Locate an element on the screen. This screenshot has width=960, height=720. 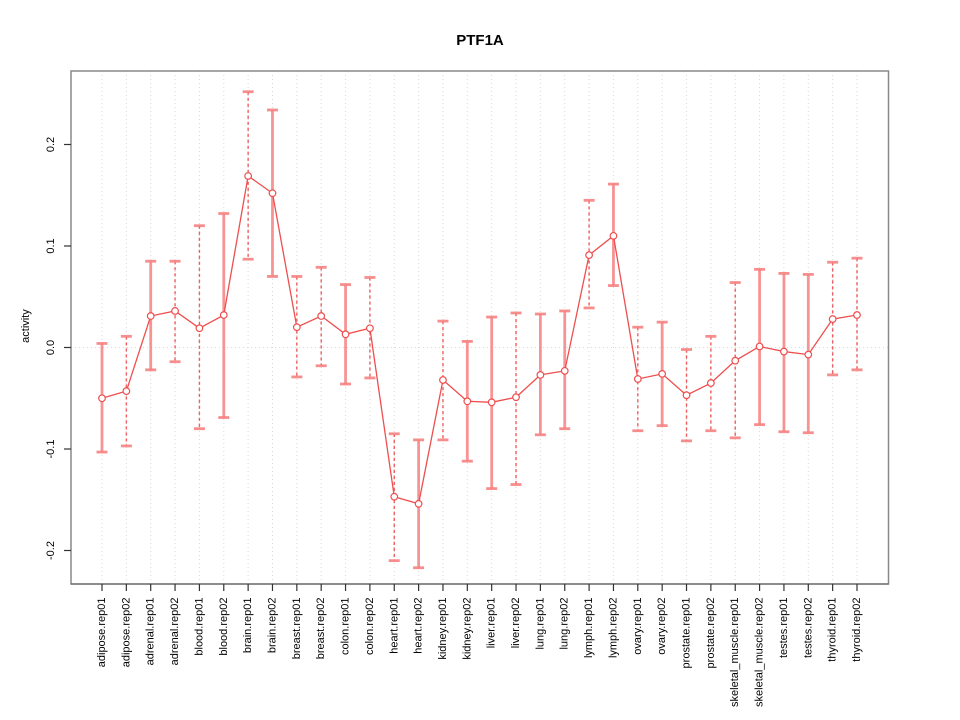
y-tick-label: 0.2 is located at coordinates (51, 144).